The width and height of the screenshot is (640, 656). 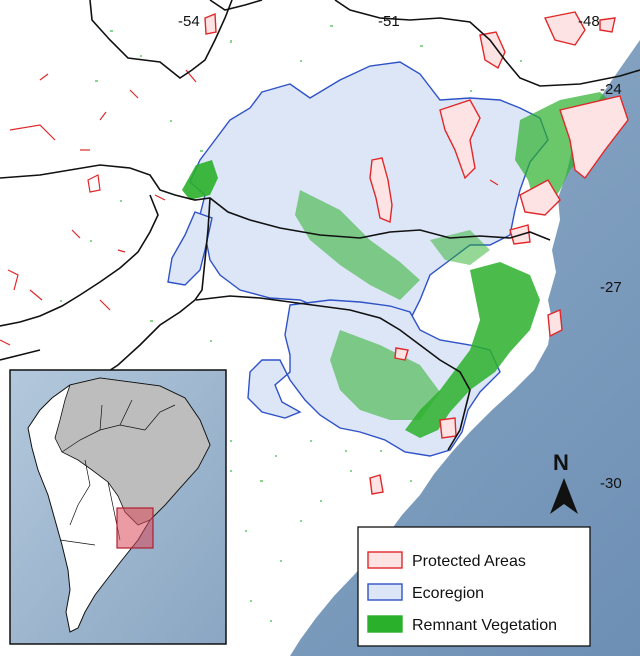 What do you see at coordinates (385, 624) in the screenshot?
I see `legend-swatch-remnant-vegetation` at bounding box center [385, 624].